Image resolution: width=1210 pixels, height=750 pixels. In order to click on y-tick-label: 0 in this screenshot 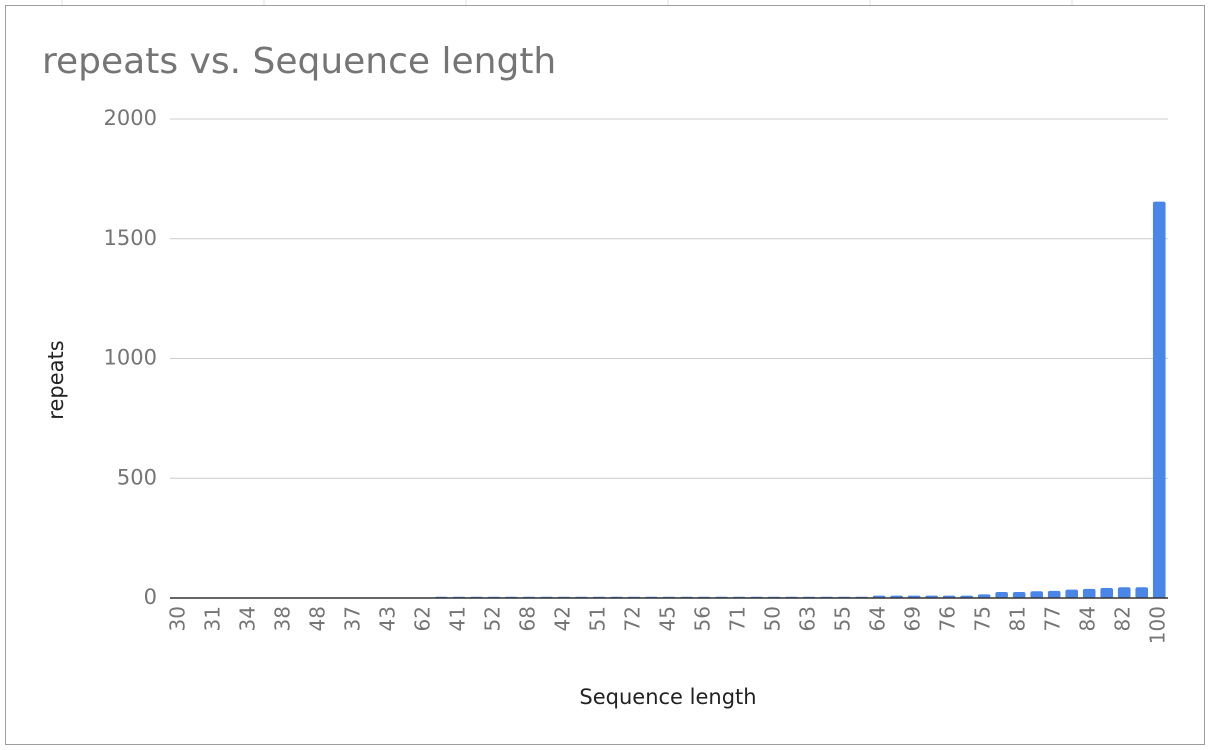, I will do `click(150, 597)`.